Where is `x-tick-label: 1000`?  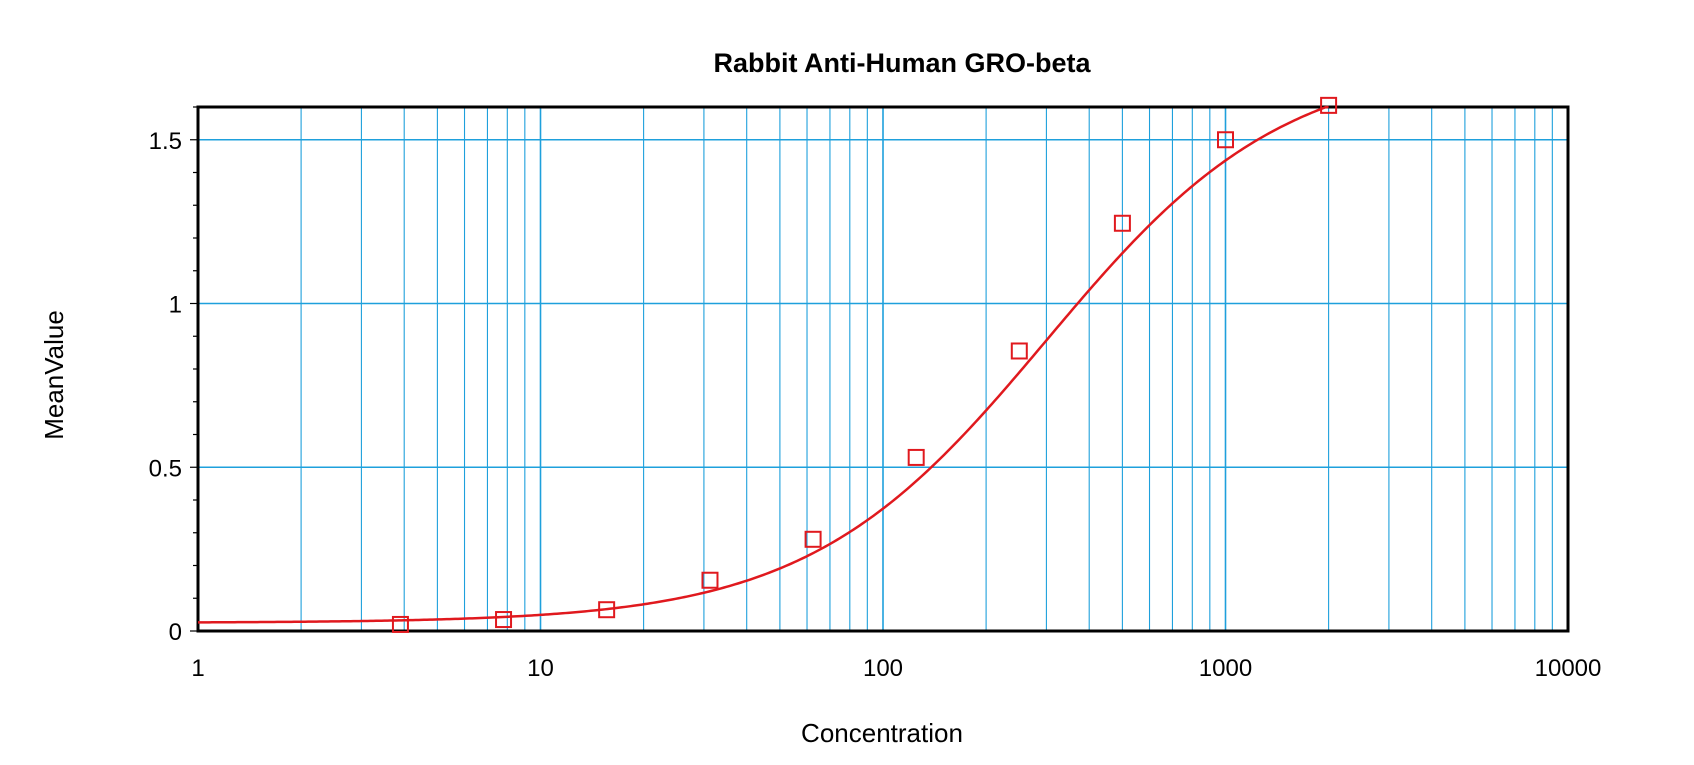
x-tick-label: 1000 is located at coordinates (1225, 668).